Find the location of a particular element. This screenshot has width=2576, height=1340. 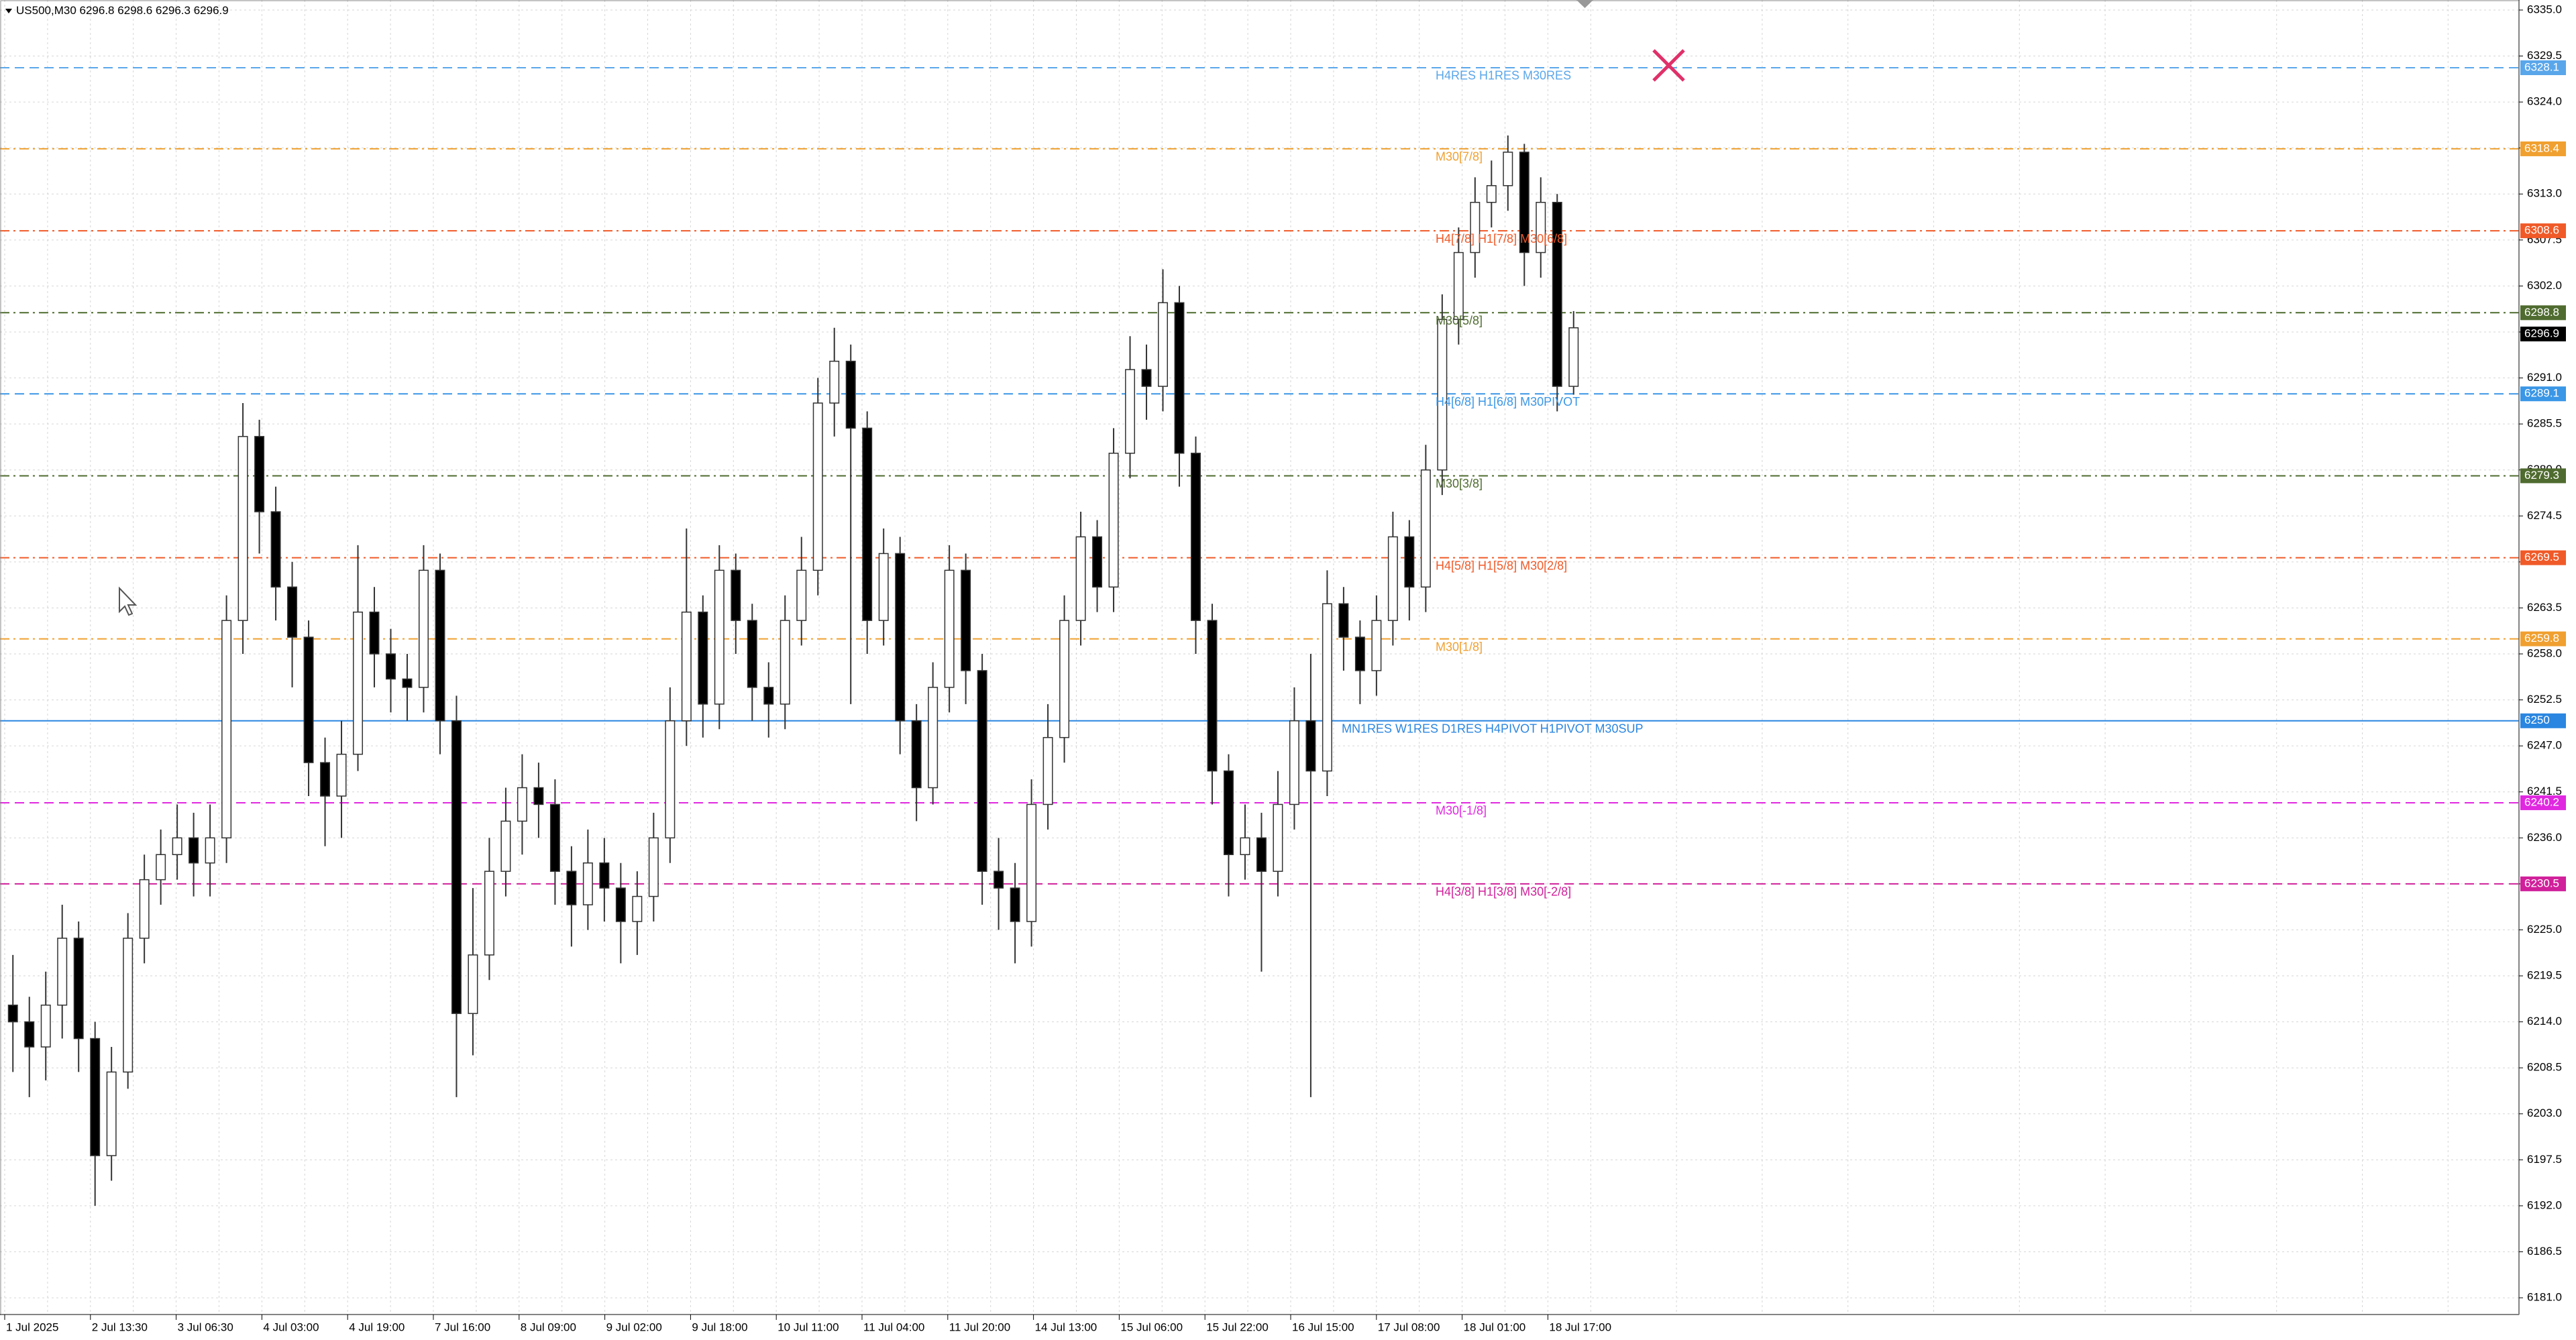

y-tick-label: 6252.5 is located at coordinates (2544, 699).